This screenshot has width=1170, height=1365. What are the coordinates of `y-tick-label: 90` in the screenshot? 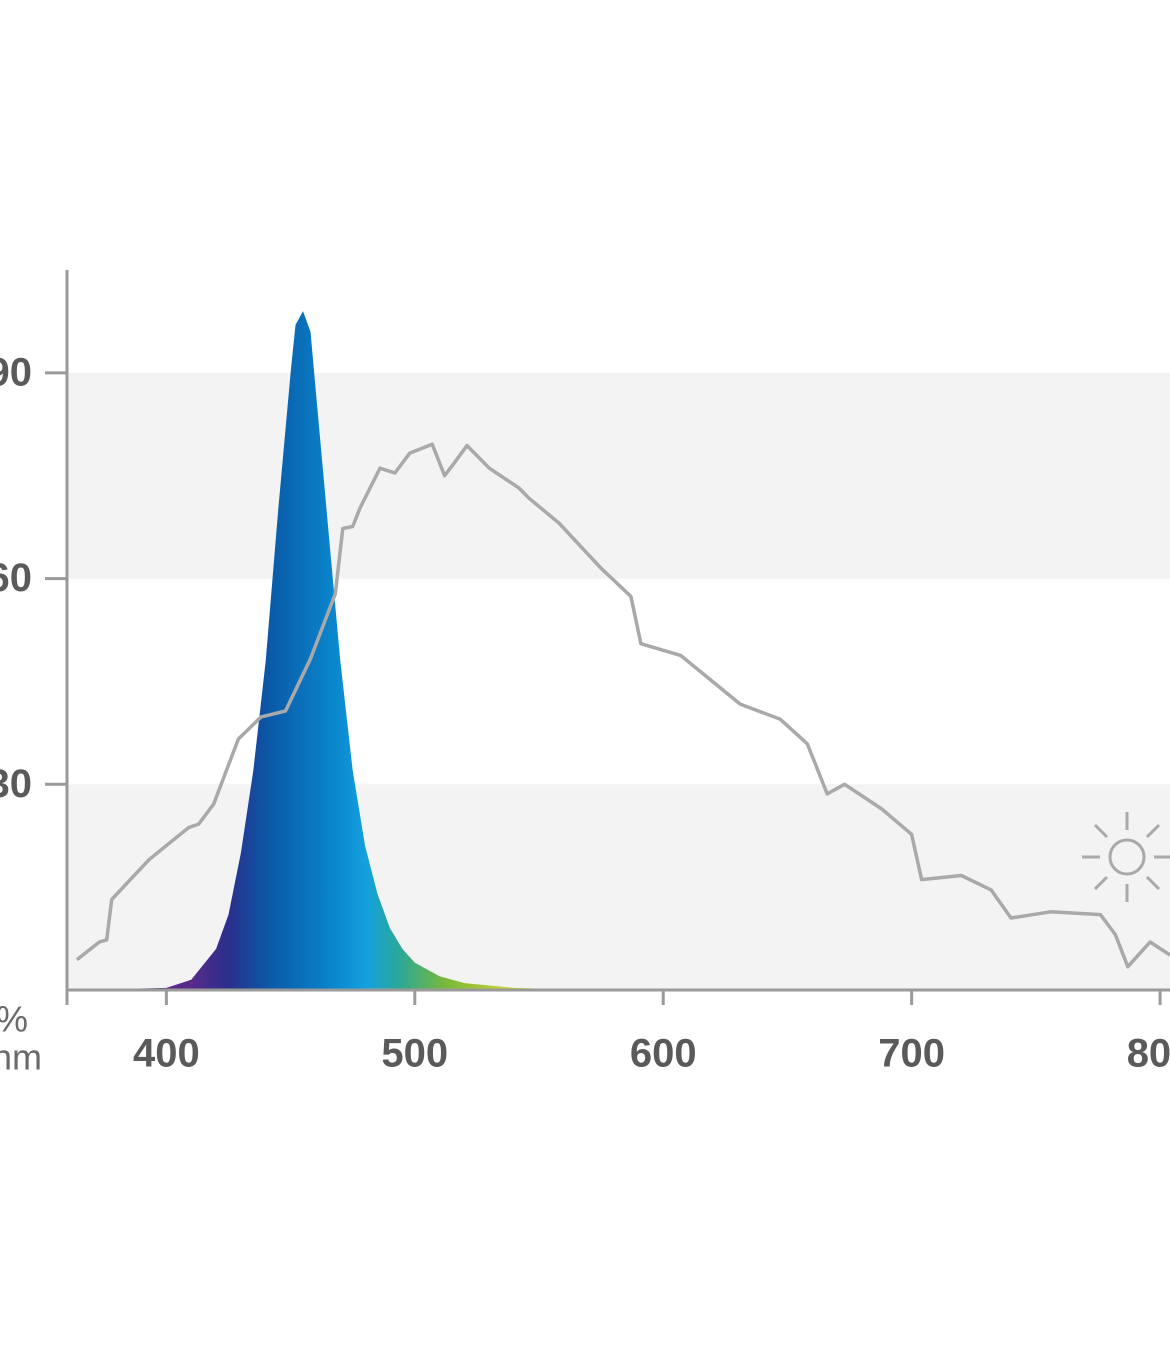 It's located at (16, 372).